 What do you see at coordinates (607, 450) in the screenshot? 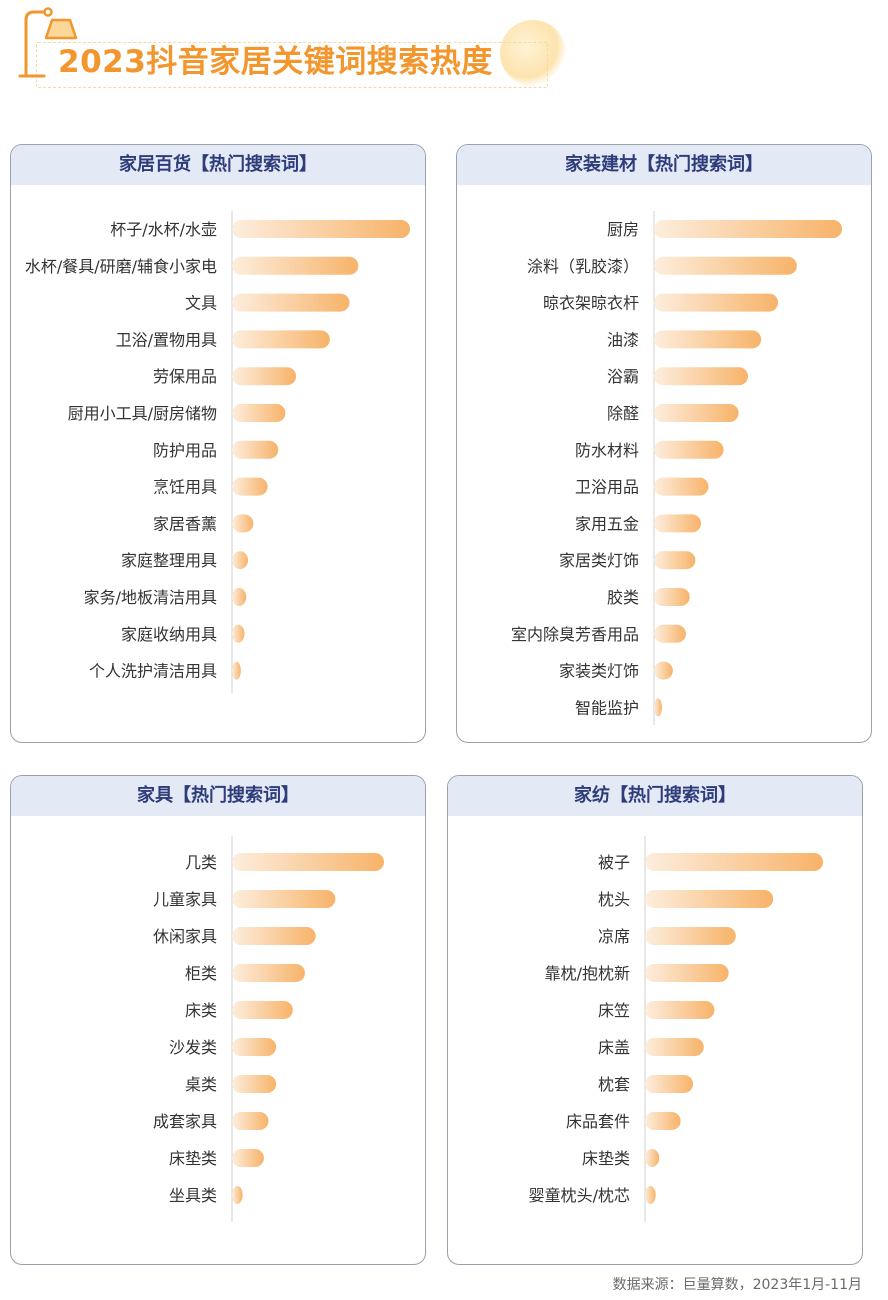
I see `category-label: 防水材料` at bounding box center [607, 450].